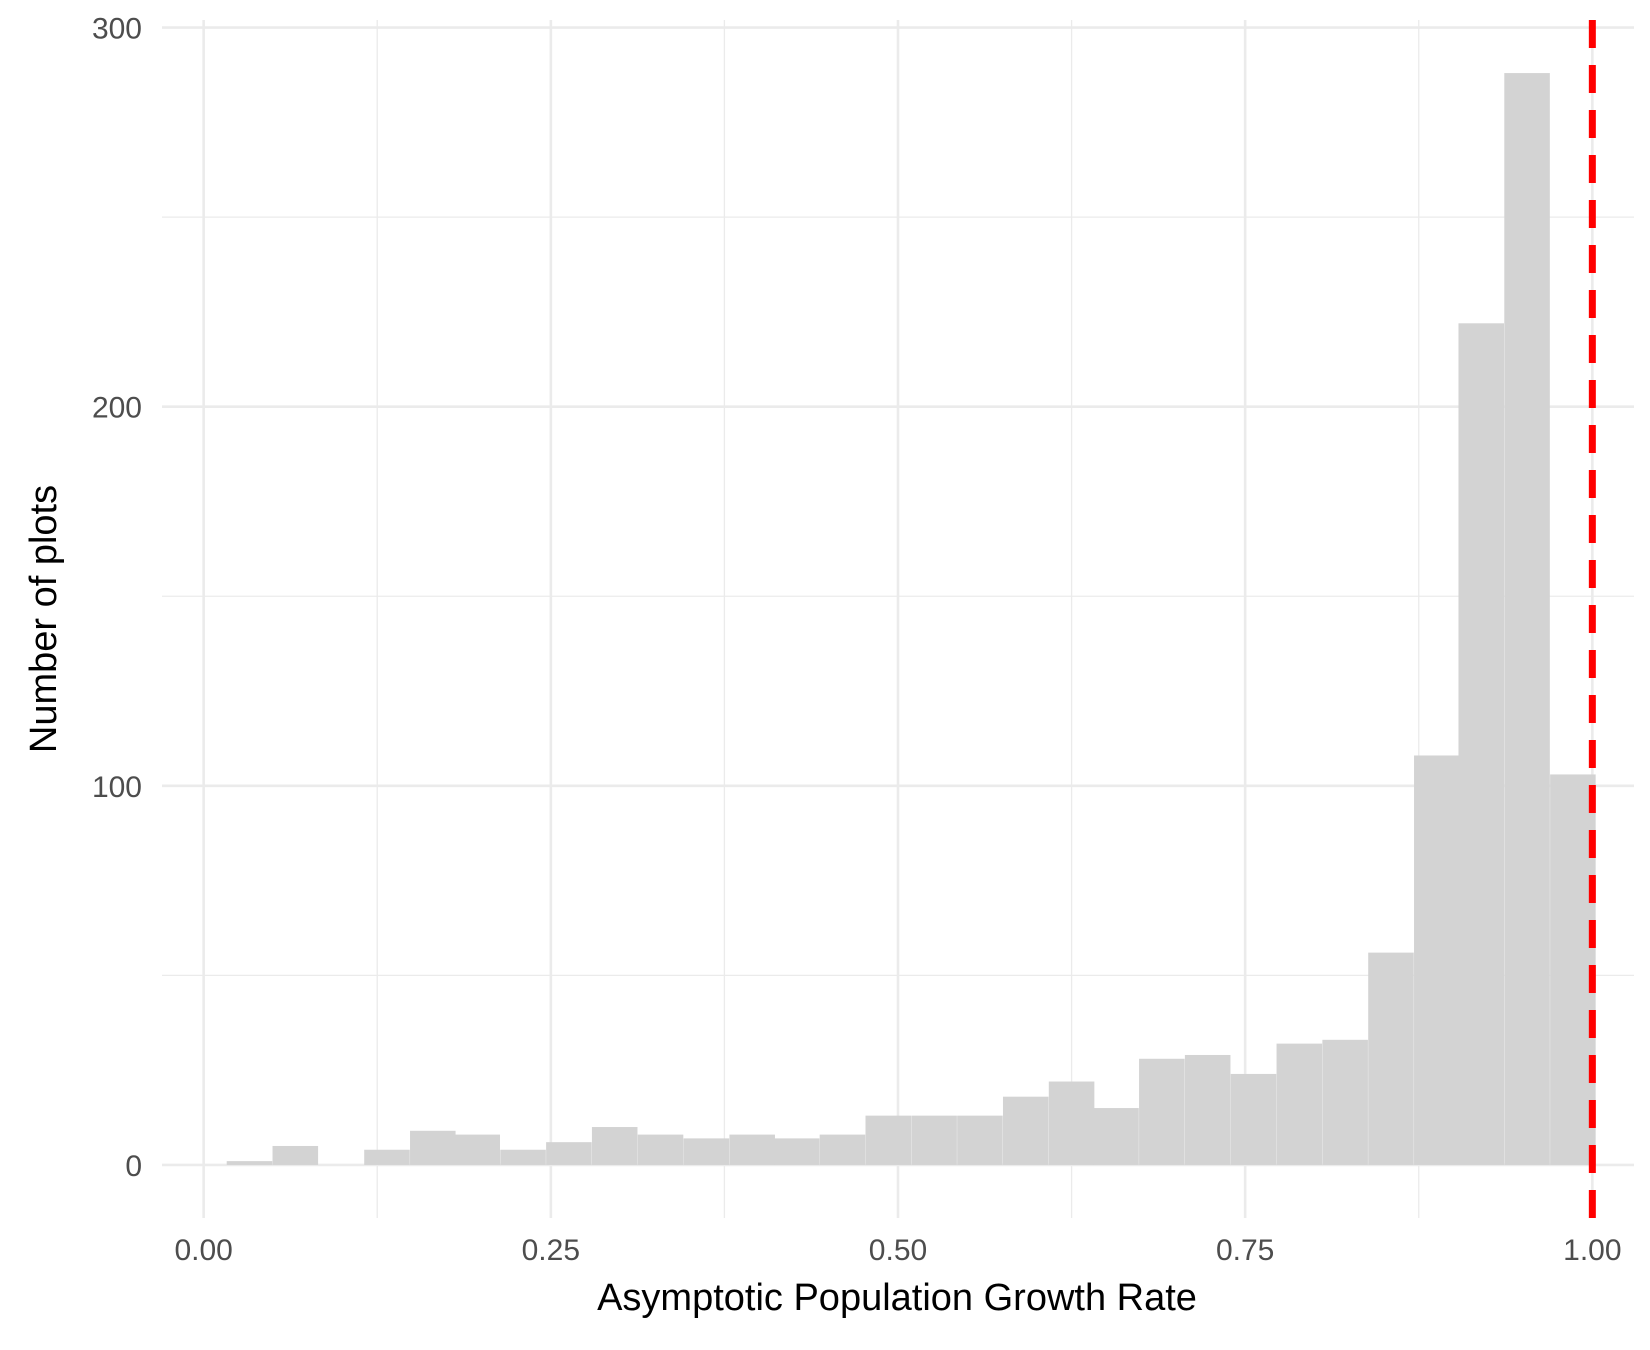 This screenshot has height=1350, width=1650. I want to click on x-tick-label: 0.50, so click(898, 1250).